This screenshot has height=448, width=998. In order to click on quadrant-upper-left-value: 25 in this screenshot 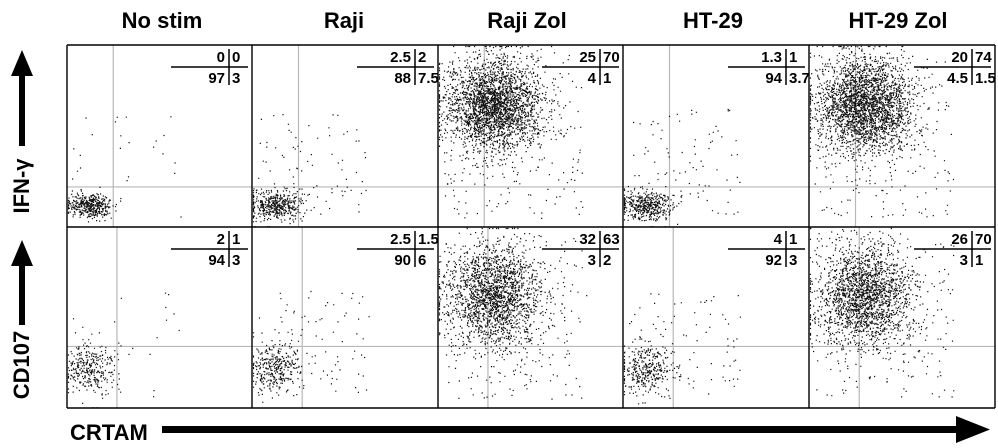, I will do `click(587, 57)`.